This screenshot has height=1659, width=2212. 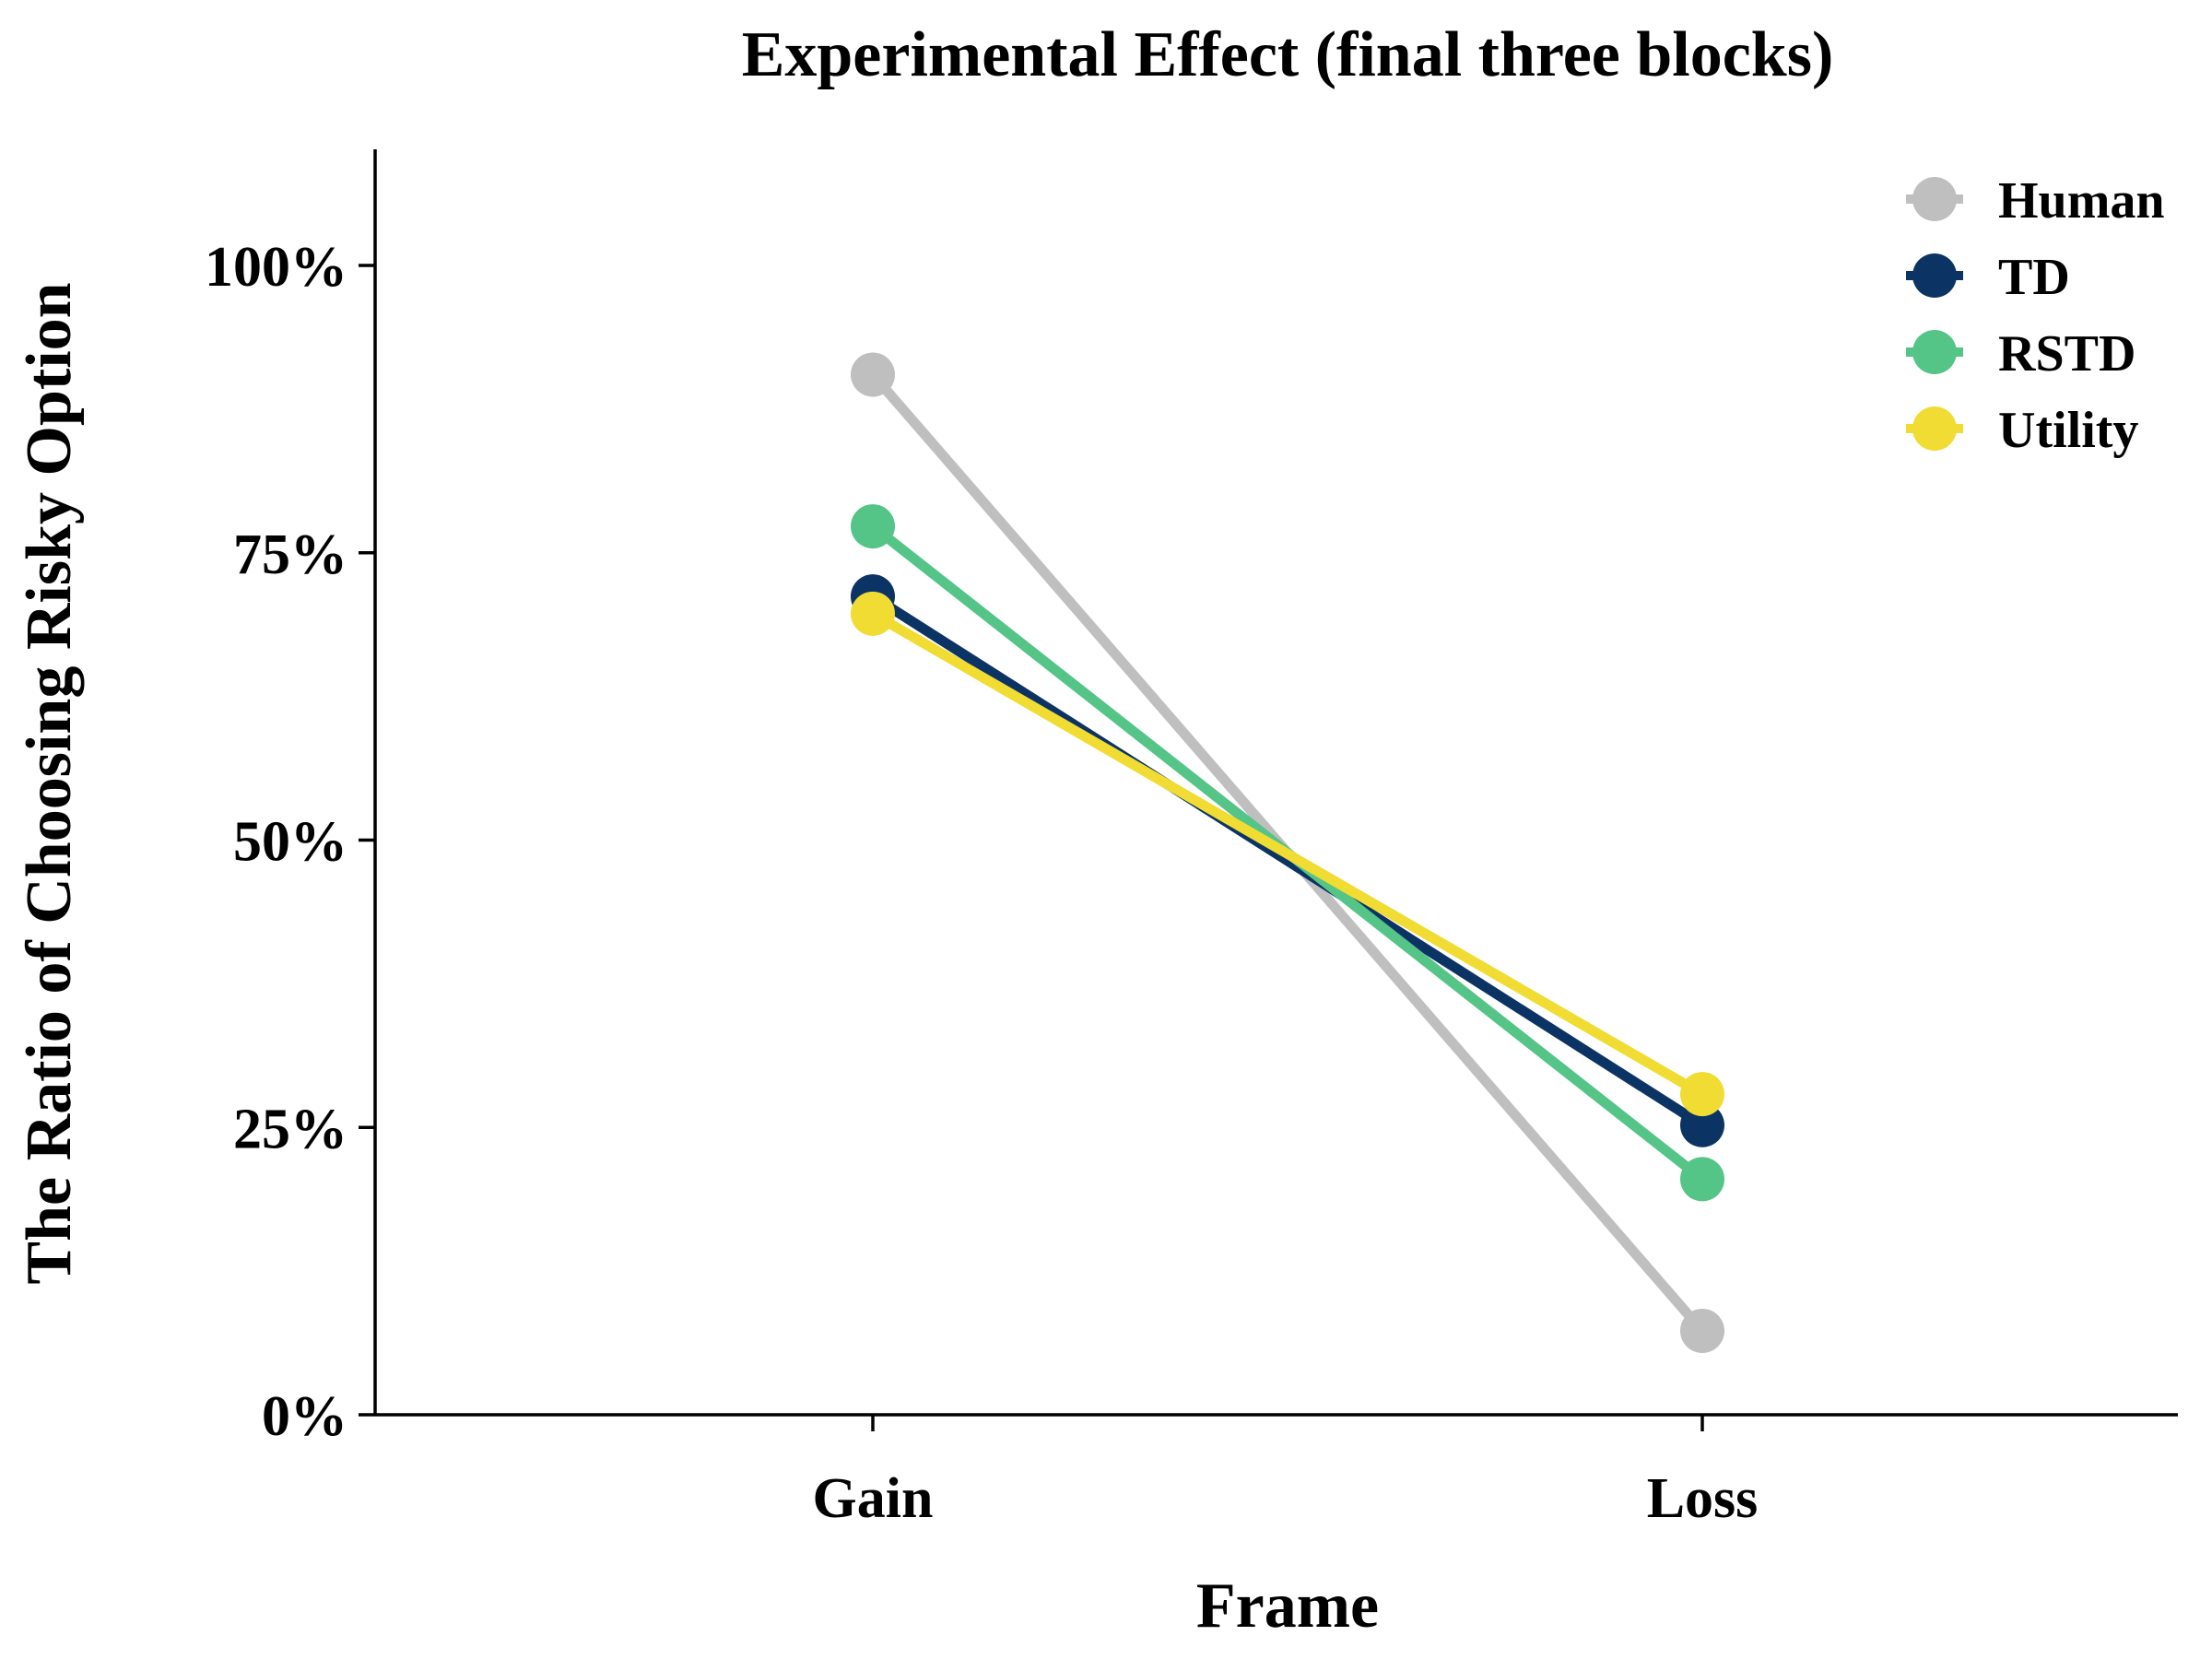 I want to click on series-td, so click(x=1287, y=860).